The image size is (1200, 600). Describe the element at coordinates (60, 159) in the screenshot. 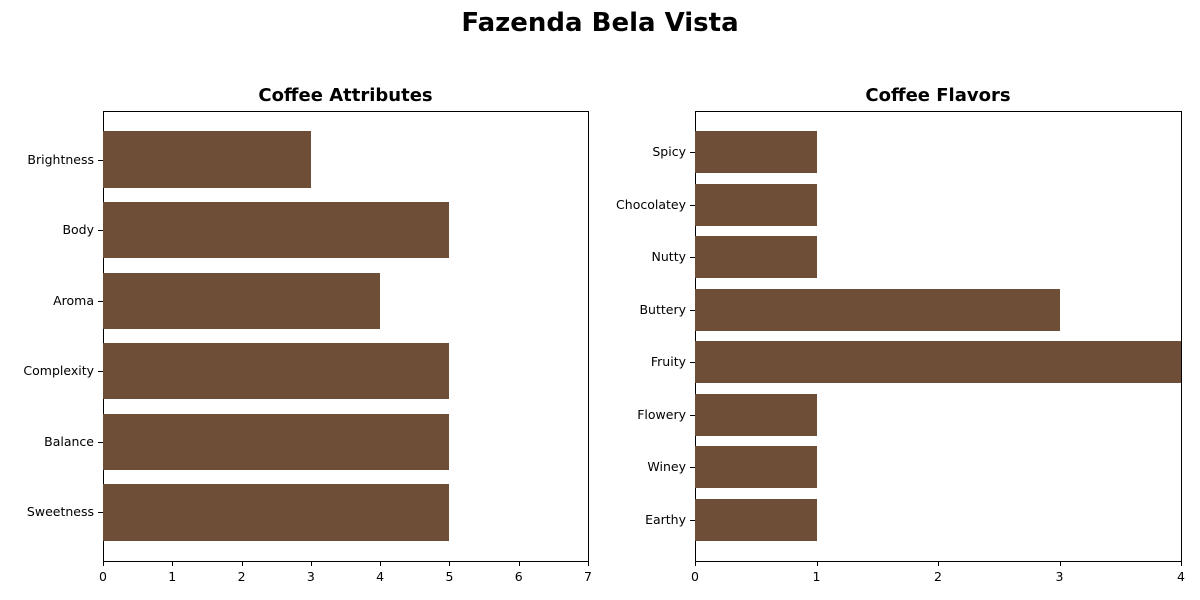

I see `y-tick-label: Brightness` at that location.